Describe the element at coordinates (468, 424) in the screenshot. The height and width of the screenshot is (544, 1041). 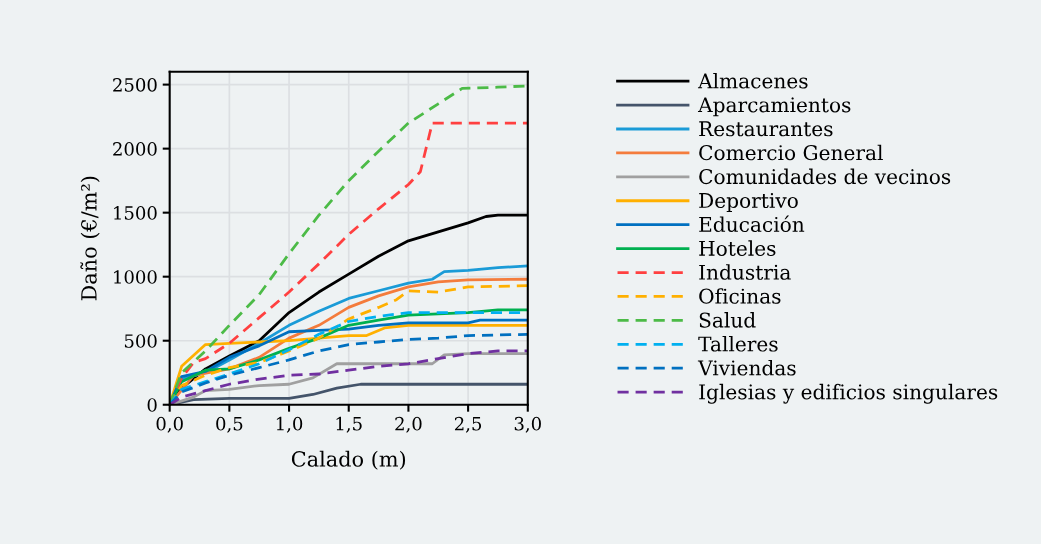
I see `x-tick-label: 2,5` at that location.